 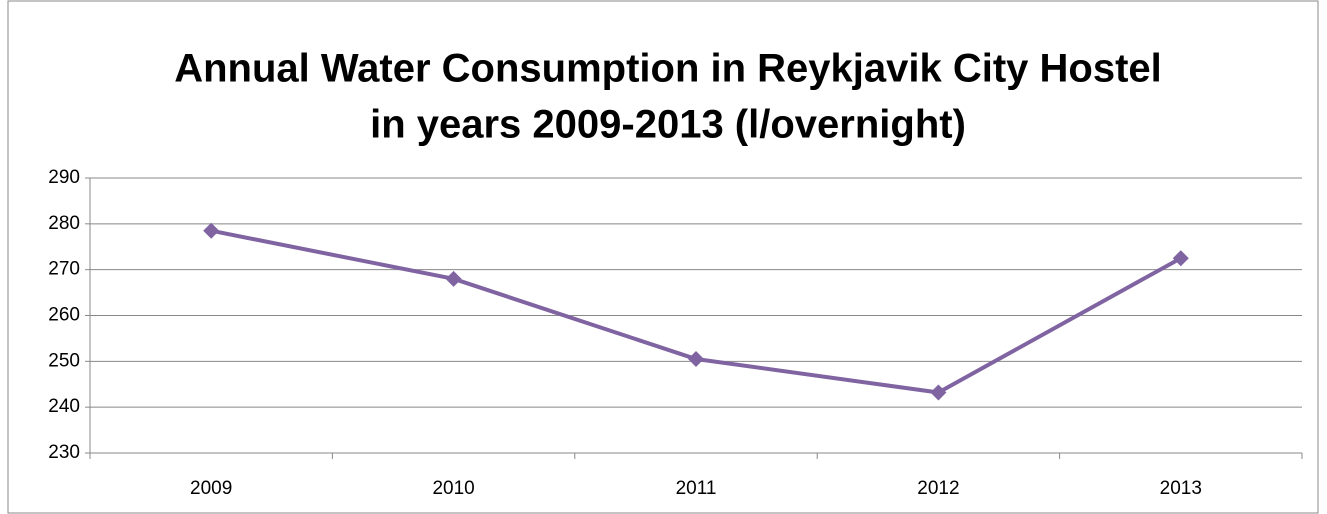 What do you see at coordinates (64, 269) in the screenshot?
I see `y-tick-label: 270` at bounding box center [64, 269].